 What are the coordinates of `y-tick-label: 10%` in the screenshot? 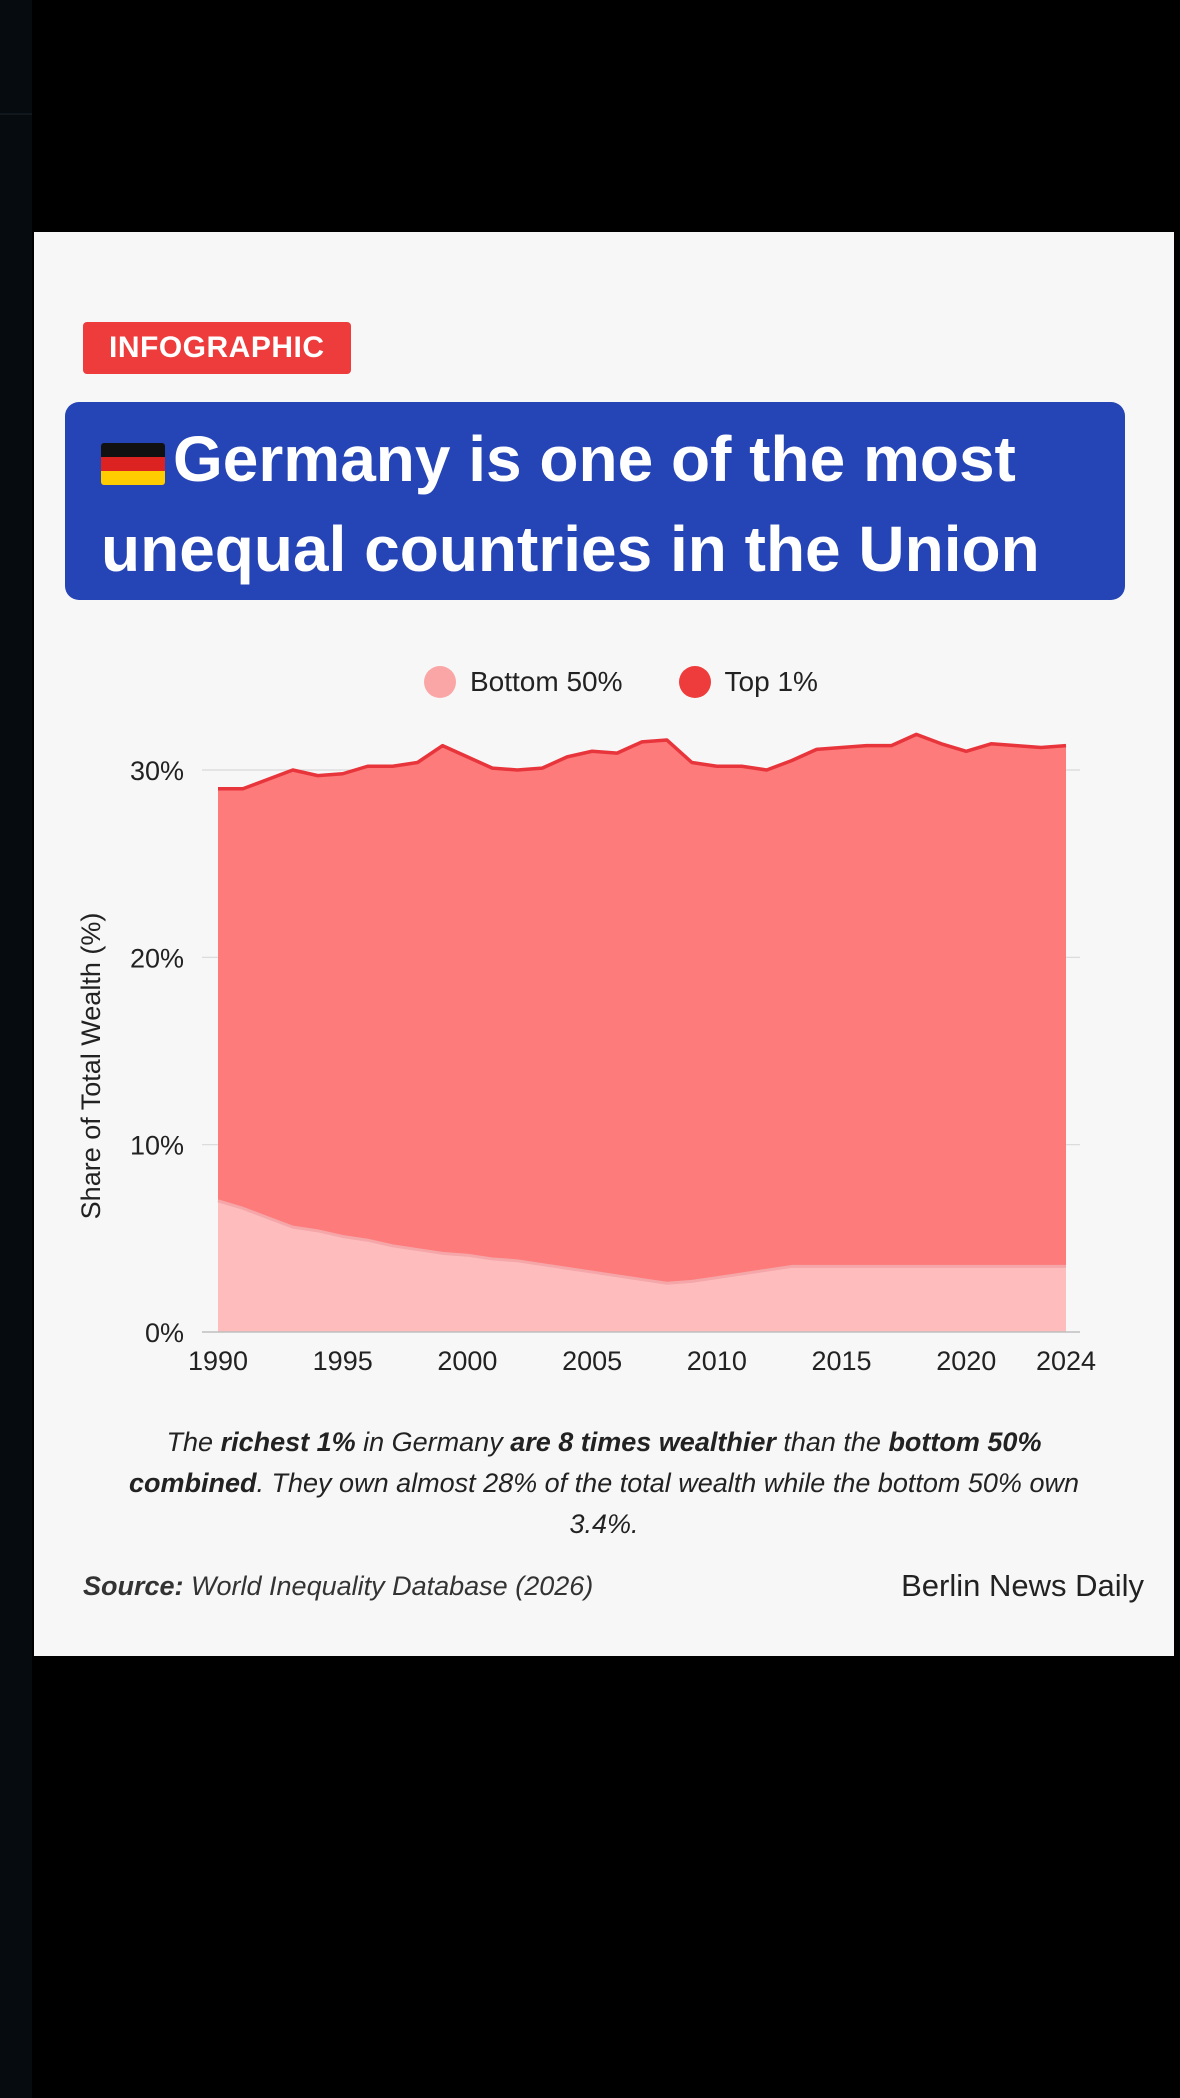 It's located at (157, 1146).